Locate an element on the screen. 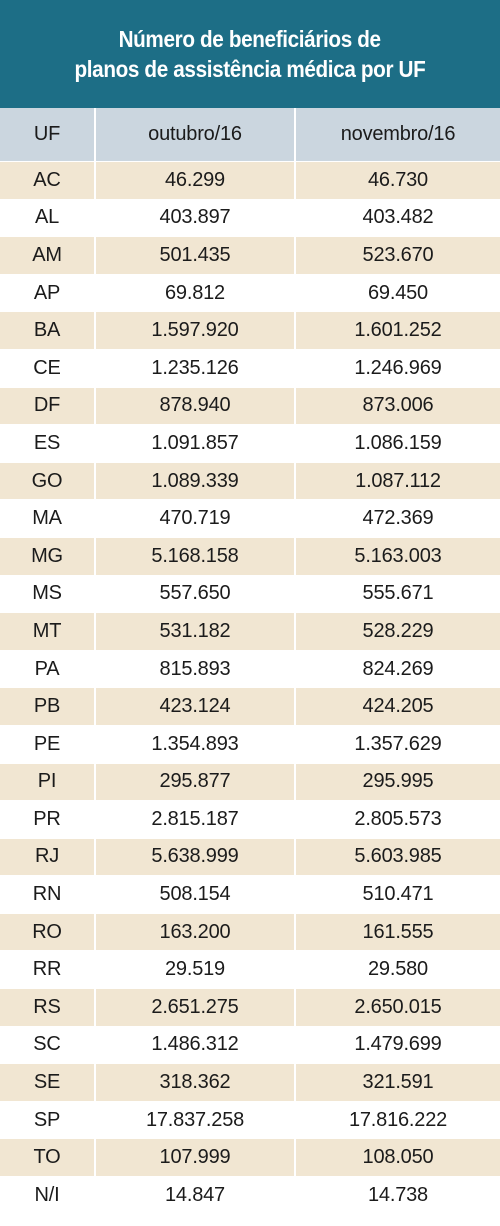 Image resolution: width=500 pixels, height=1226 pixels. cell-outubro: 423.124 is located at coordinates (194, 706).